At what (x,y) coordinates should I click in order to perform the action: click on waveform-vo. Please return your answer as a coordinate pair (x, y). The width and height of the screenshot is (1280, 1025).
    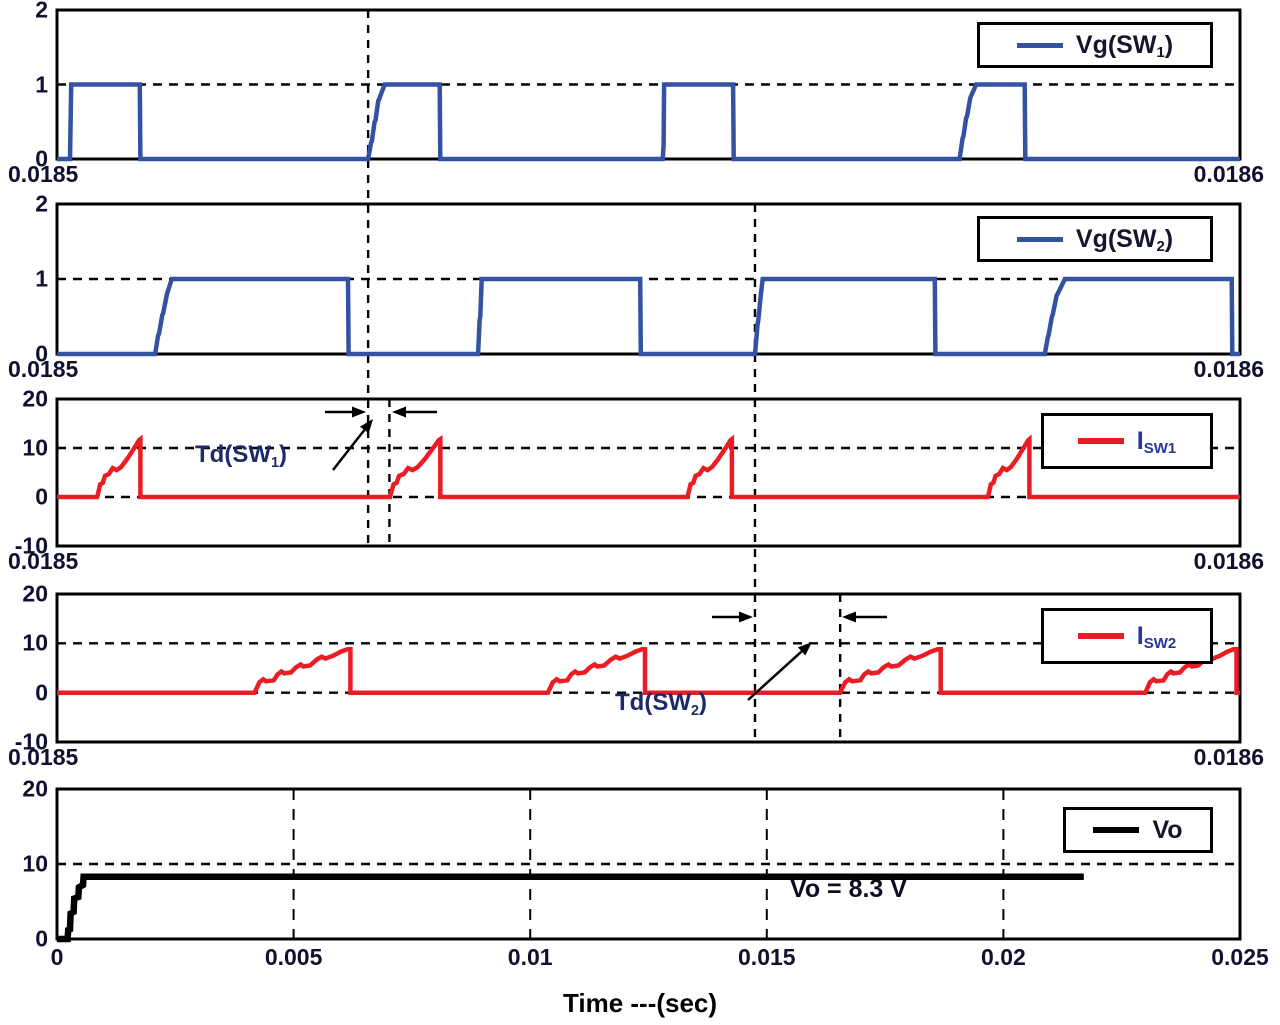
    Looking at the image, I should click on (570, 908).